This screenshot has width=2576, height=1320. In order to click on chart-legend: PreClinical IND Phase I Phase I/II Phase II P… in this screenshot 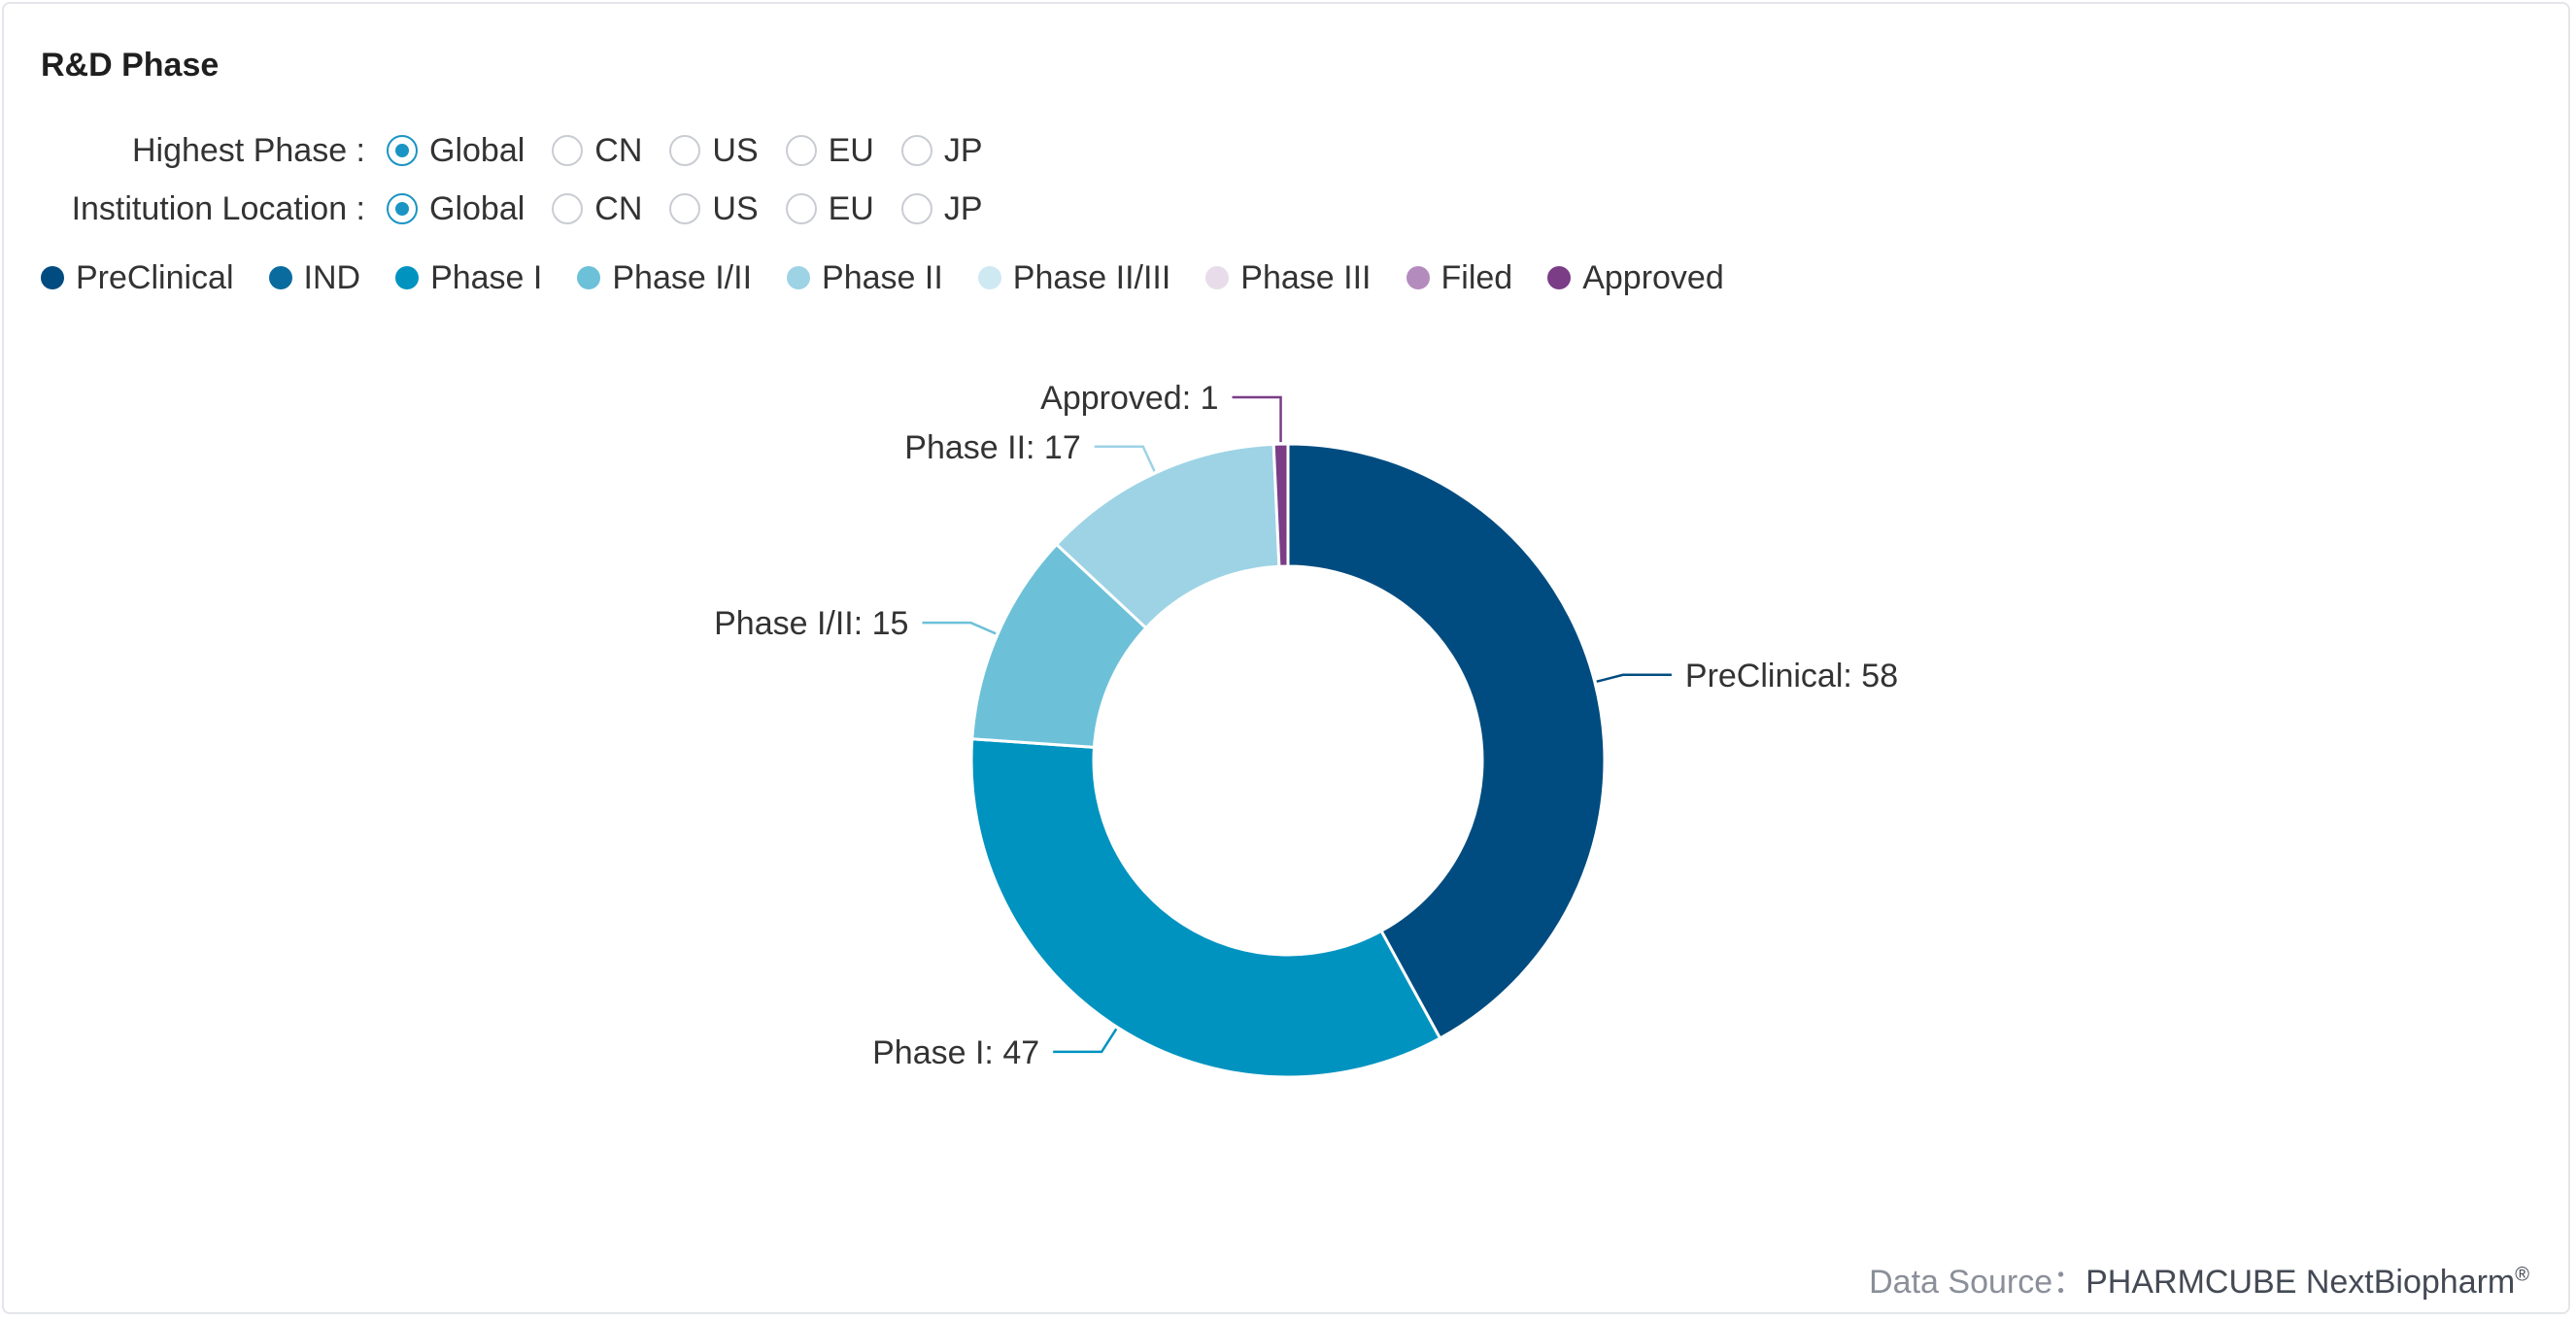, I will do `click(900, 277)`.